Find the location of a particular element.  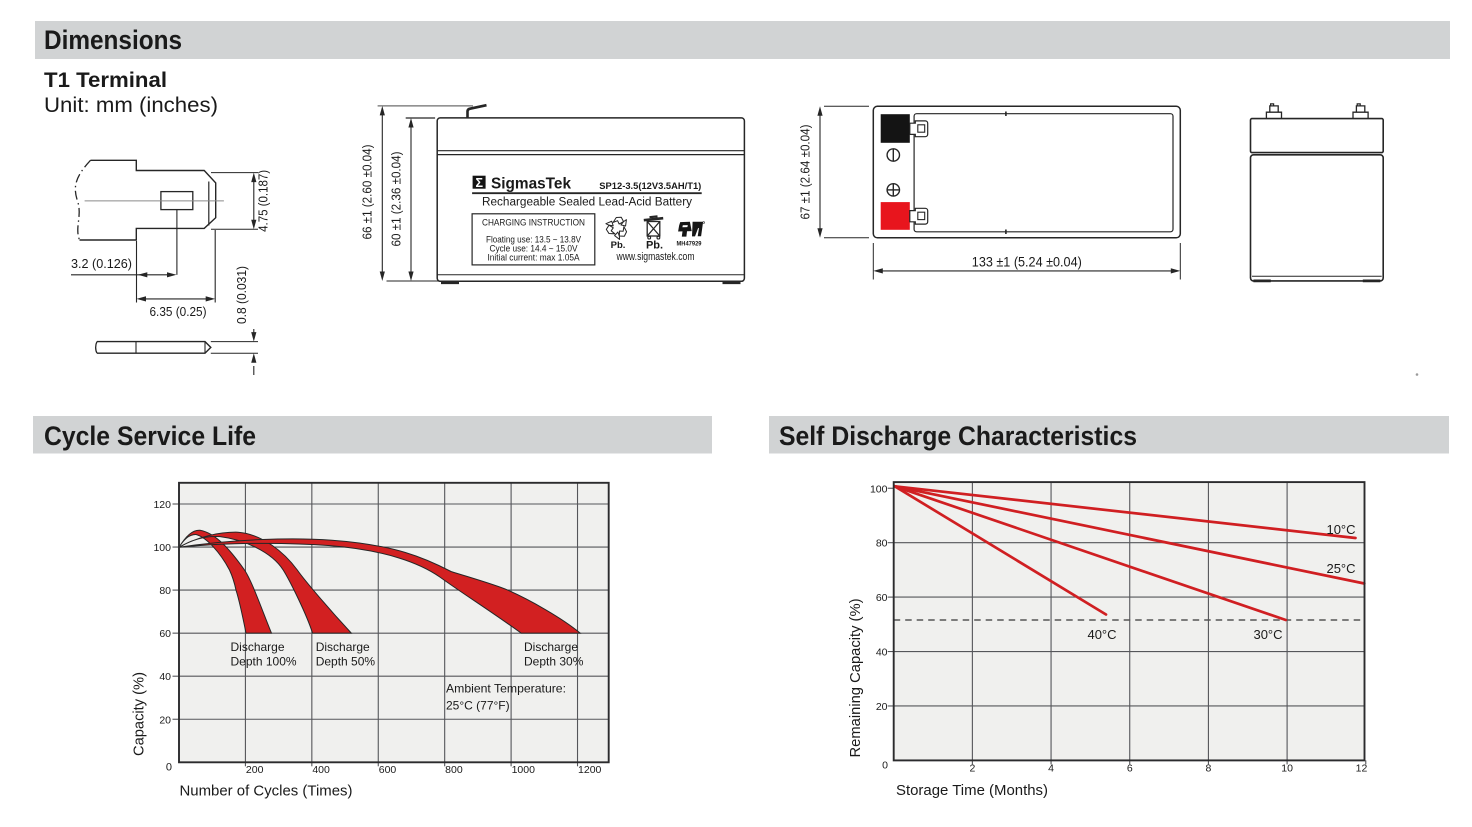

svg-text: Depth 30% is located at coordinates (554, 662).